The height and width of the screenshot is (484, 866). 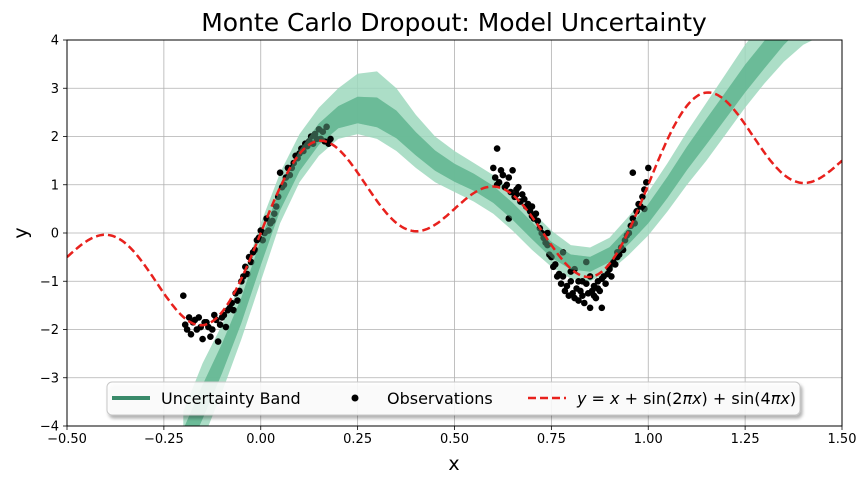 What do you see at coordinates (260, 439) in the screenshot?
I see `x-tick-label: 0.00` at bounding box center [260, 439].